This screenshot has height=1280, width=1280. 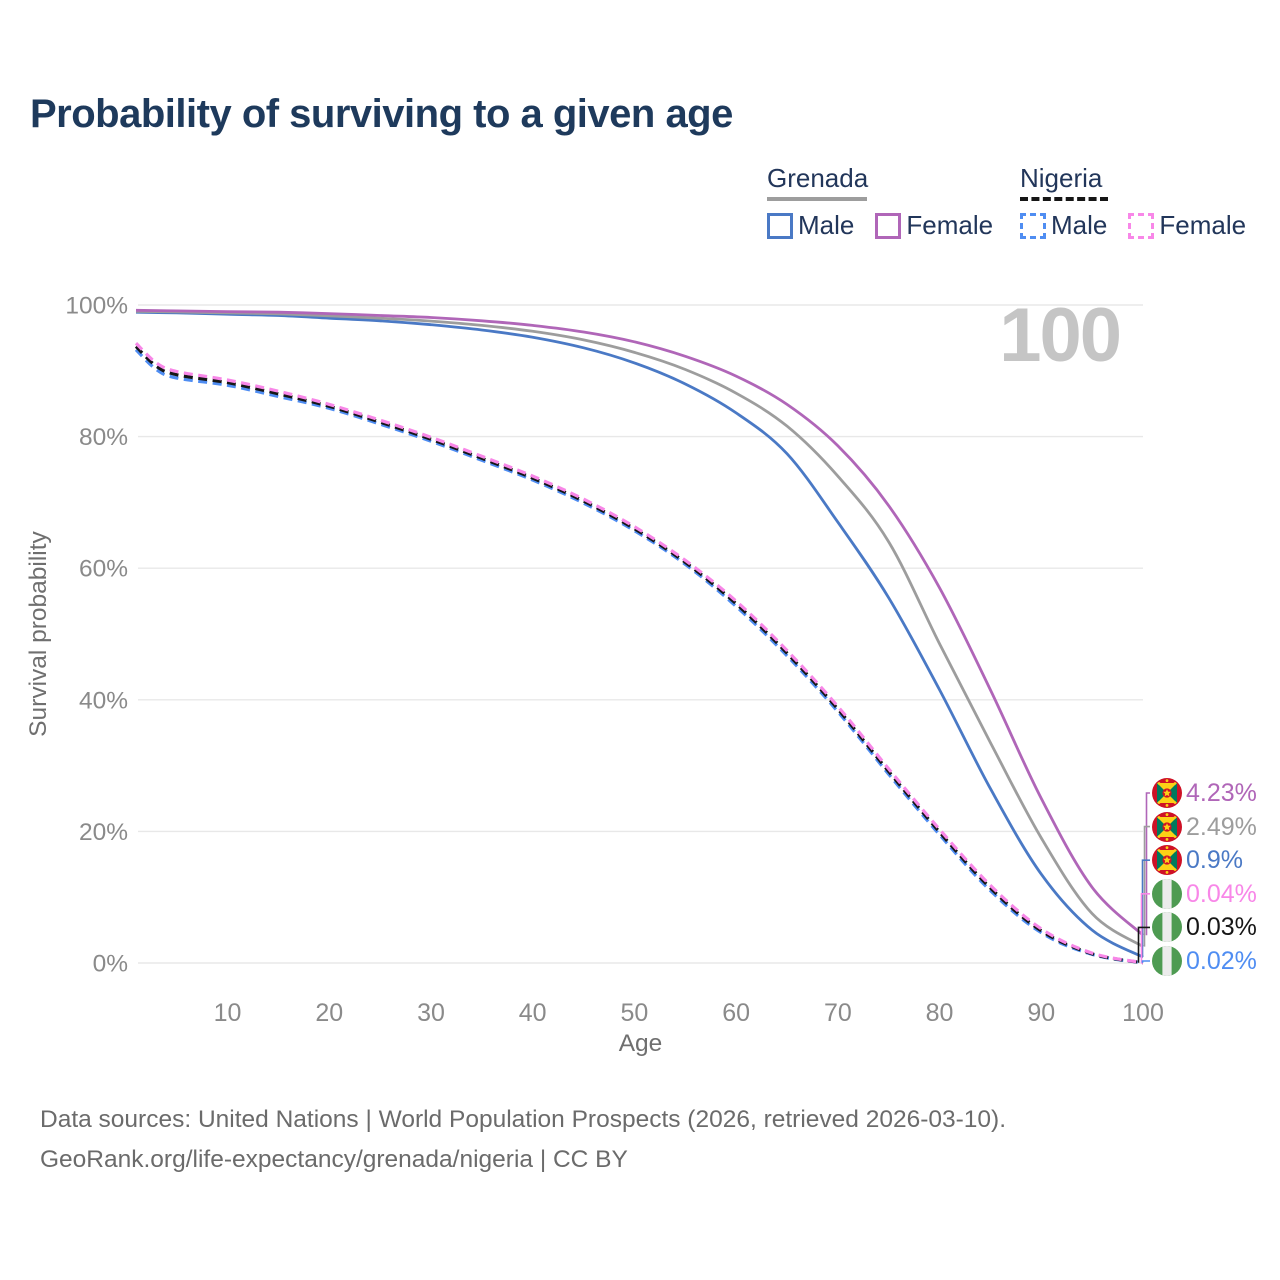 I want to click on page-title: Probability of surviving to a given age, so click(x=381, y=114).